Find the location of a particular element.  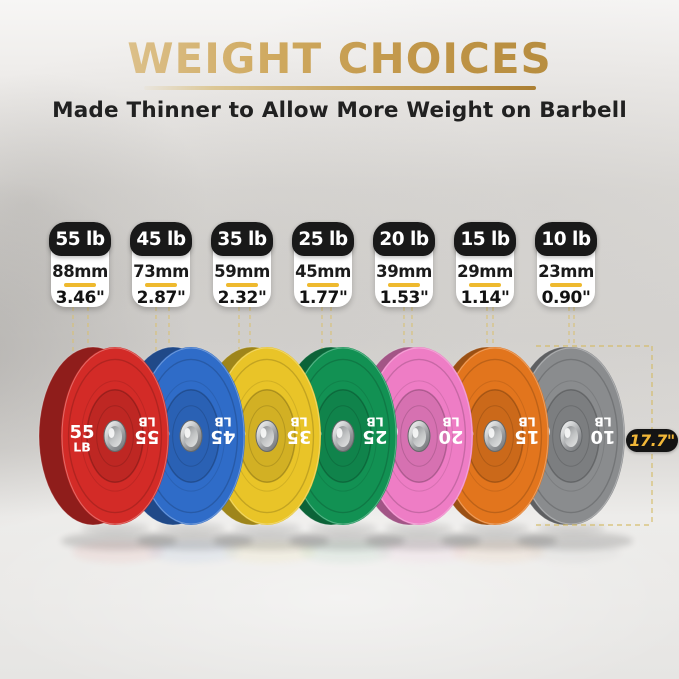

diameter-measure-box is located at coordinates (594, 435).